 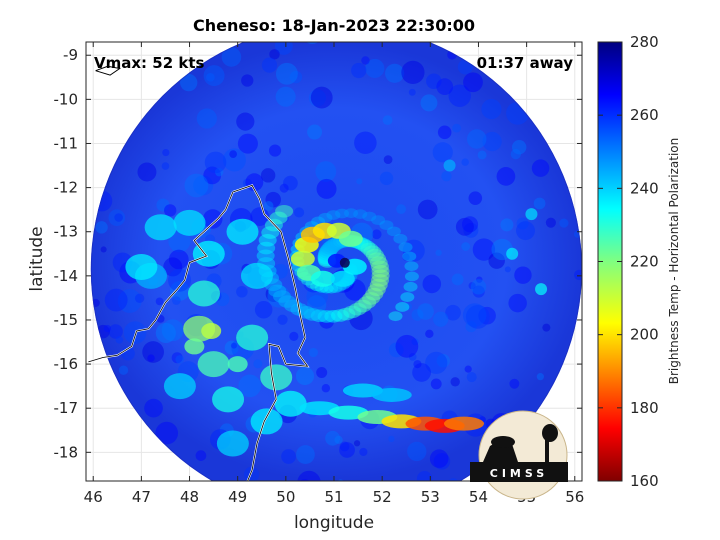 What do you see at coordinates (70, 55) in the screenshot?
I see `y-tick-label: -9` at bounding box center [70, 55].